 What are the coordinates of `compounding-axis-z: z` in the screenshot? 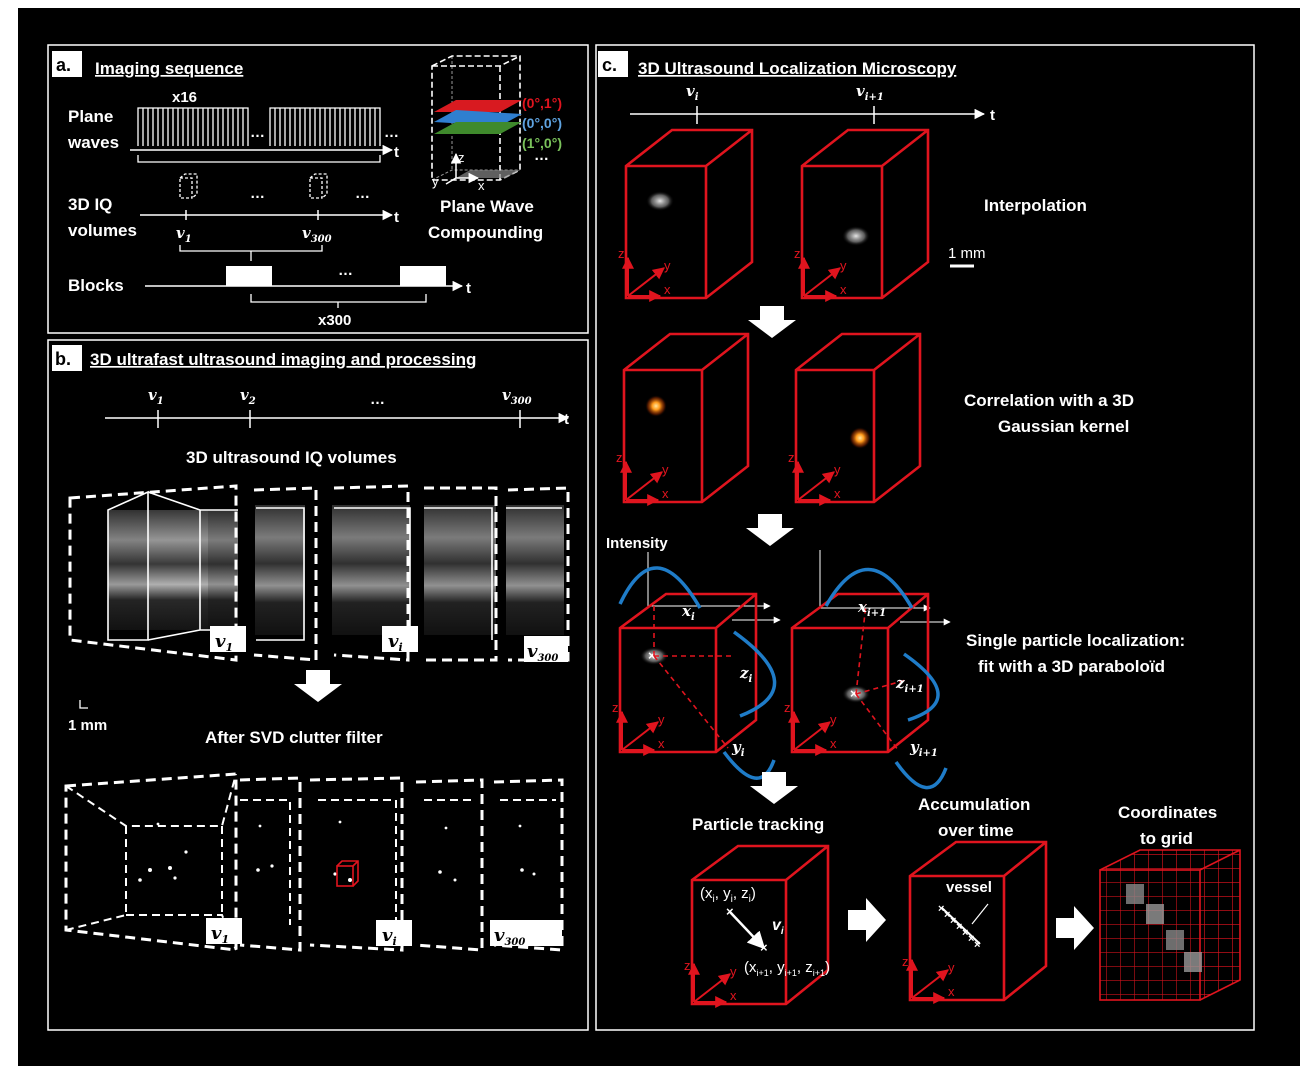 It's located at (461, 157).